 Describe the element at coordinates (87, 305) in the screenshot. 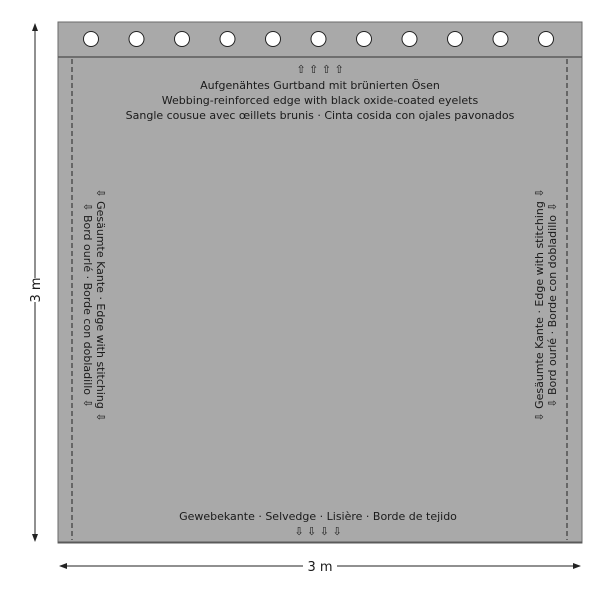

I see `left-label-fr-es: ⇩ Bord ourlé · Borde con dobladillo ⇩` at that location.